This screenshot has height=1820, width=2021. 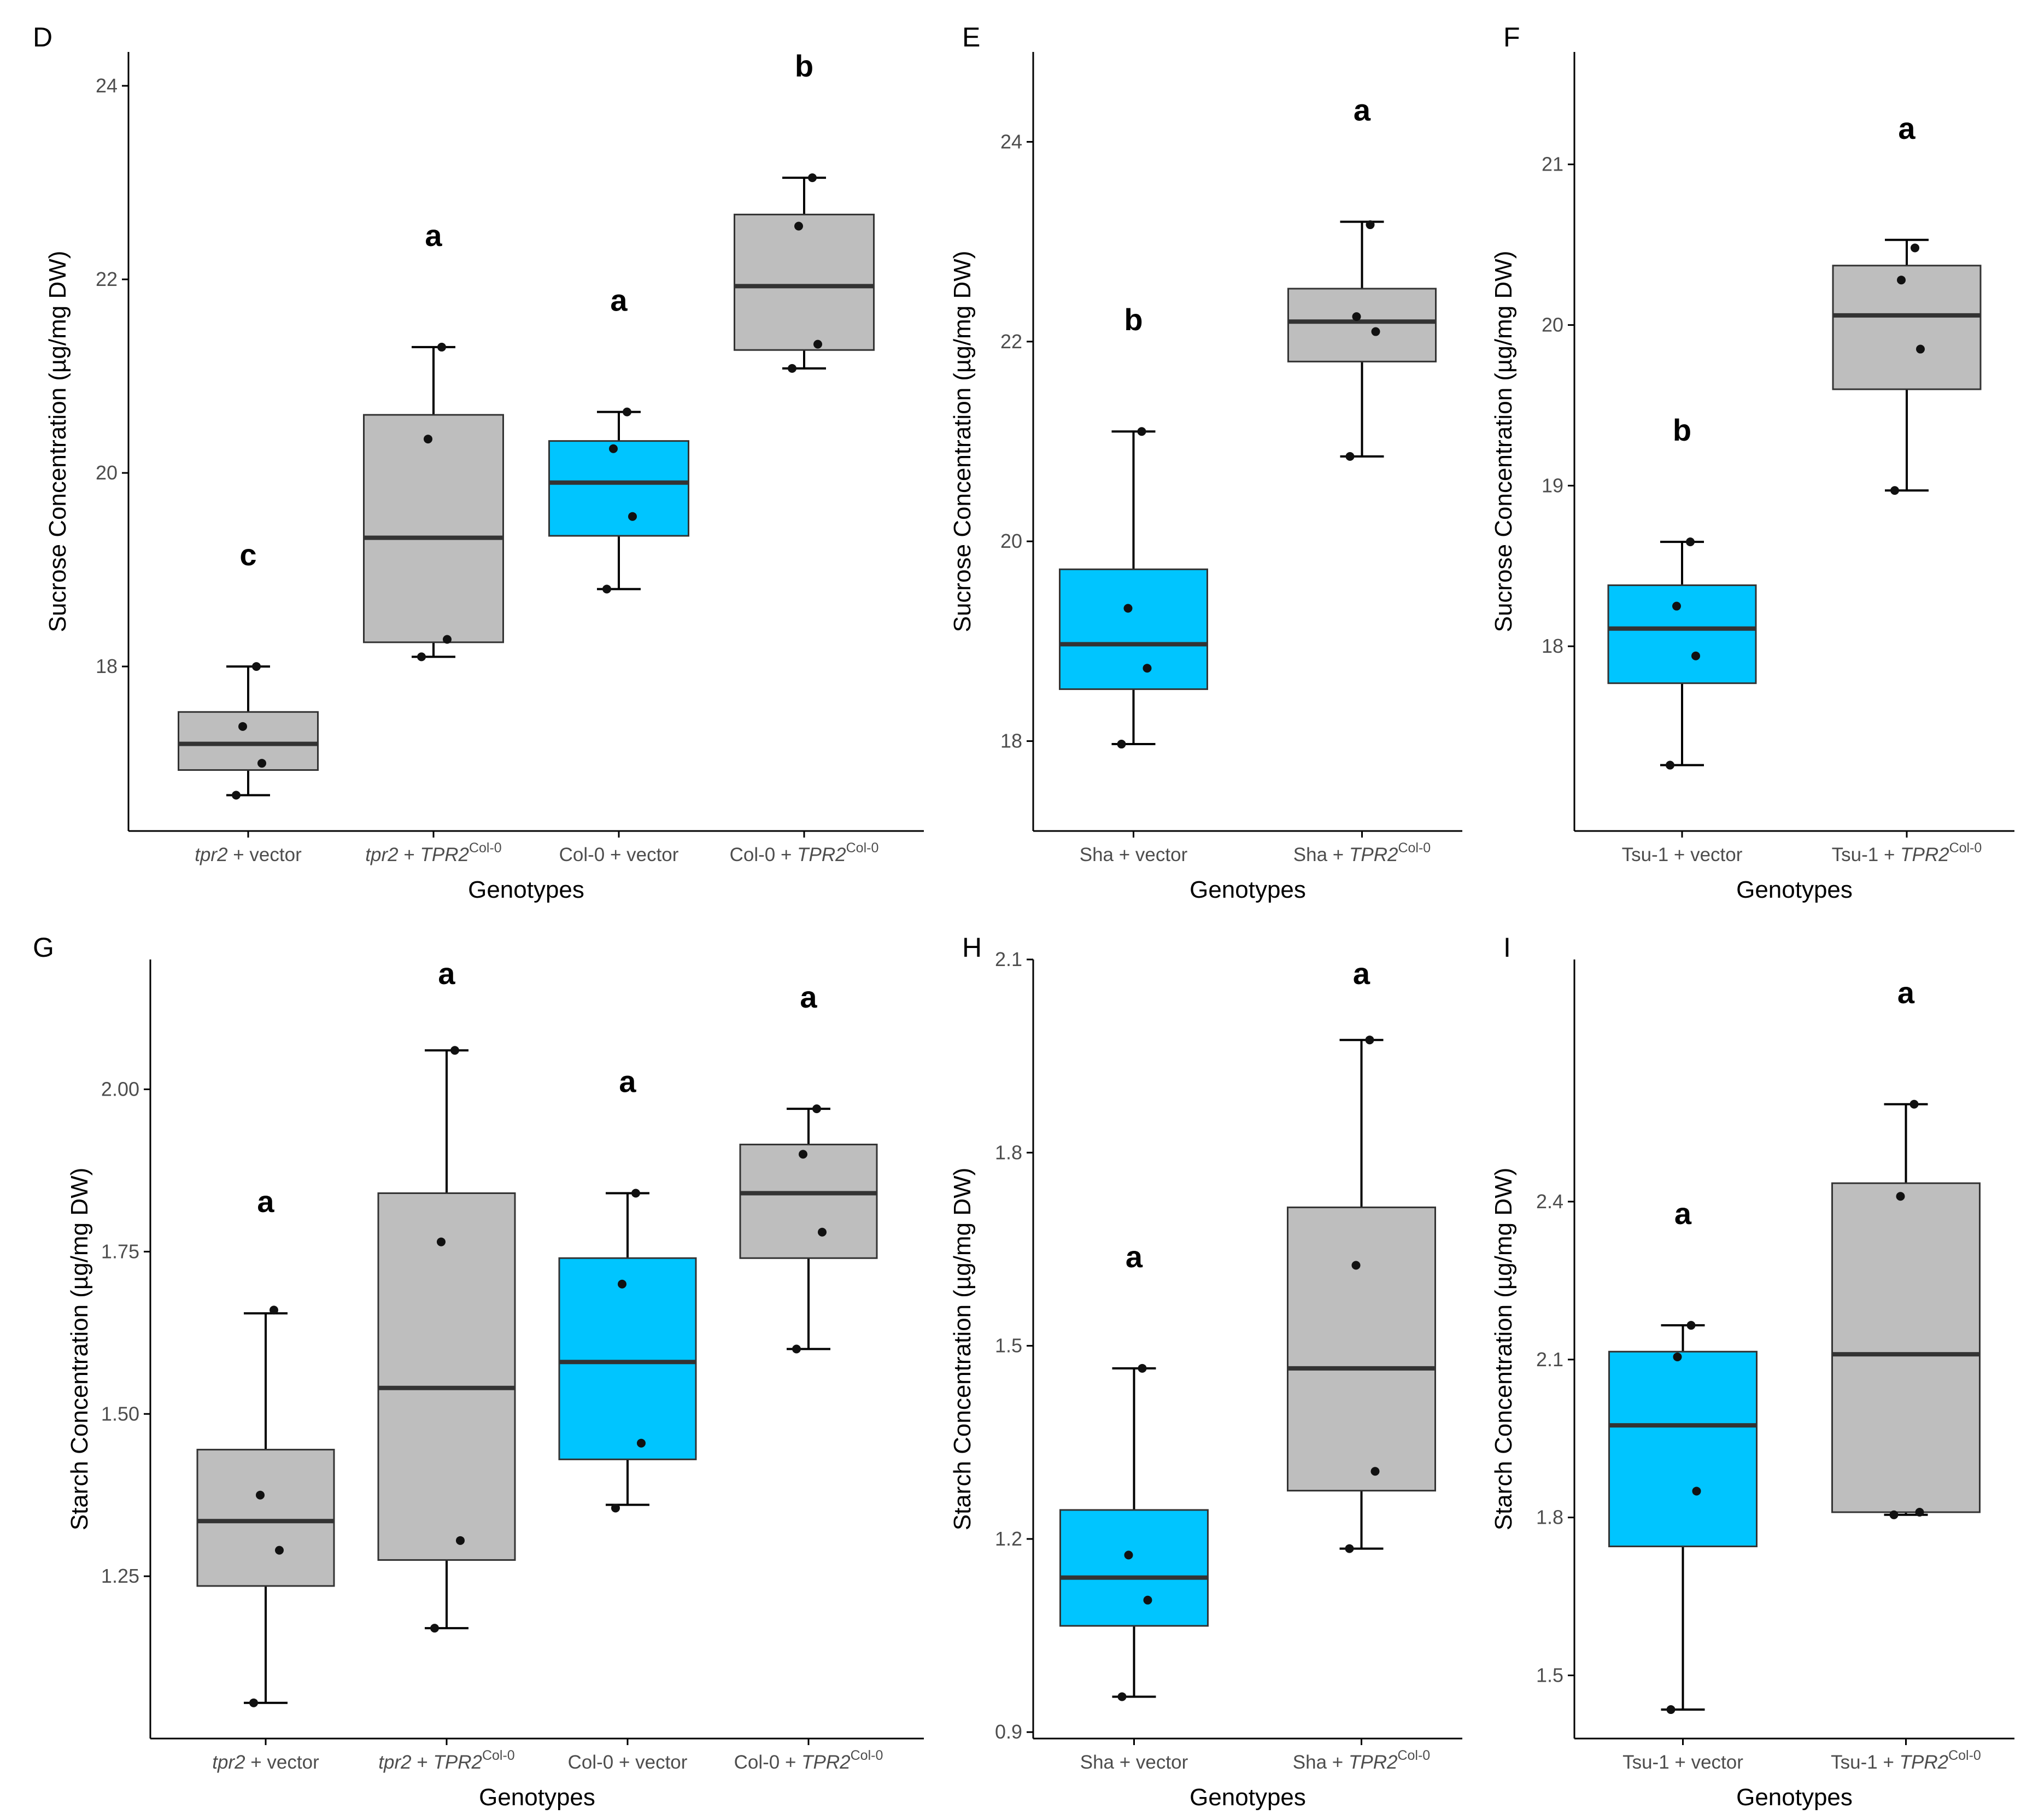 I want to click on category-label: Col-0 + TPR2Col-0, so click(x=804, y=852).